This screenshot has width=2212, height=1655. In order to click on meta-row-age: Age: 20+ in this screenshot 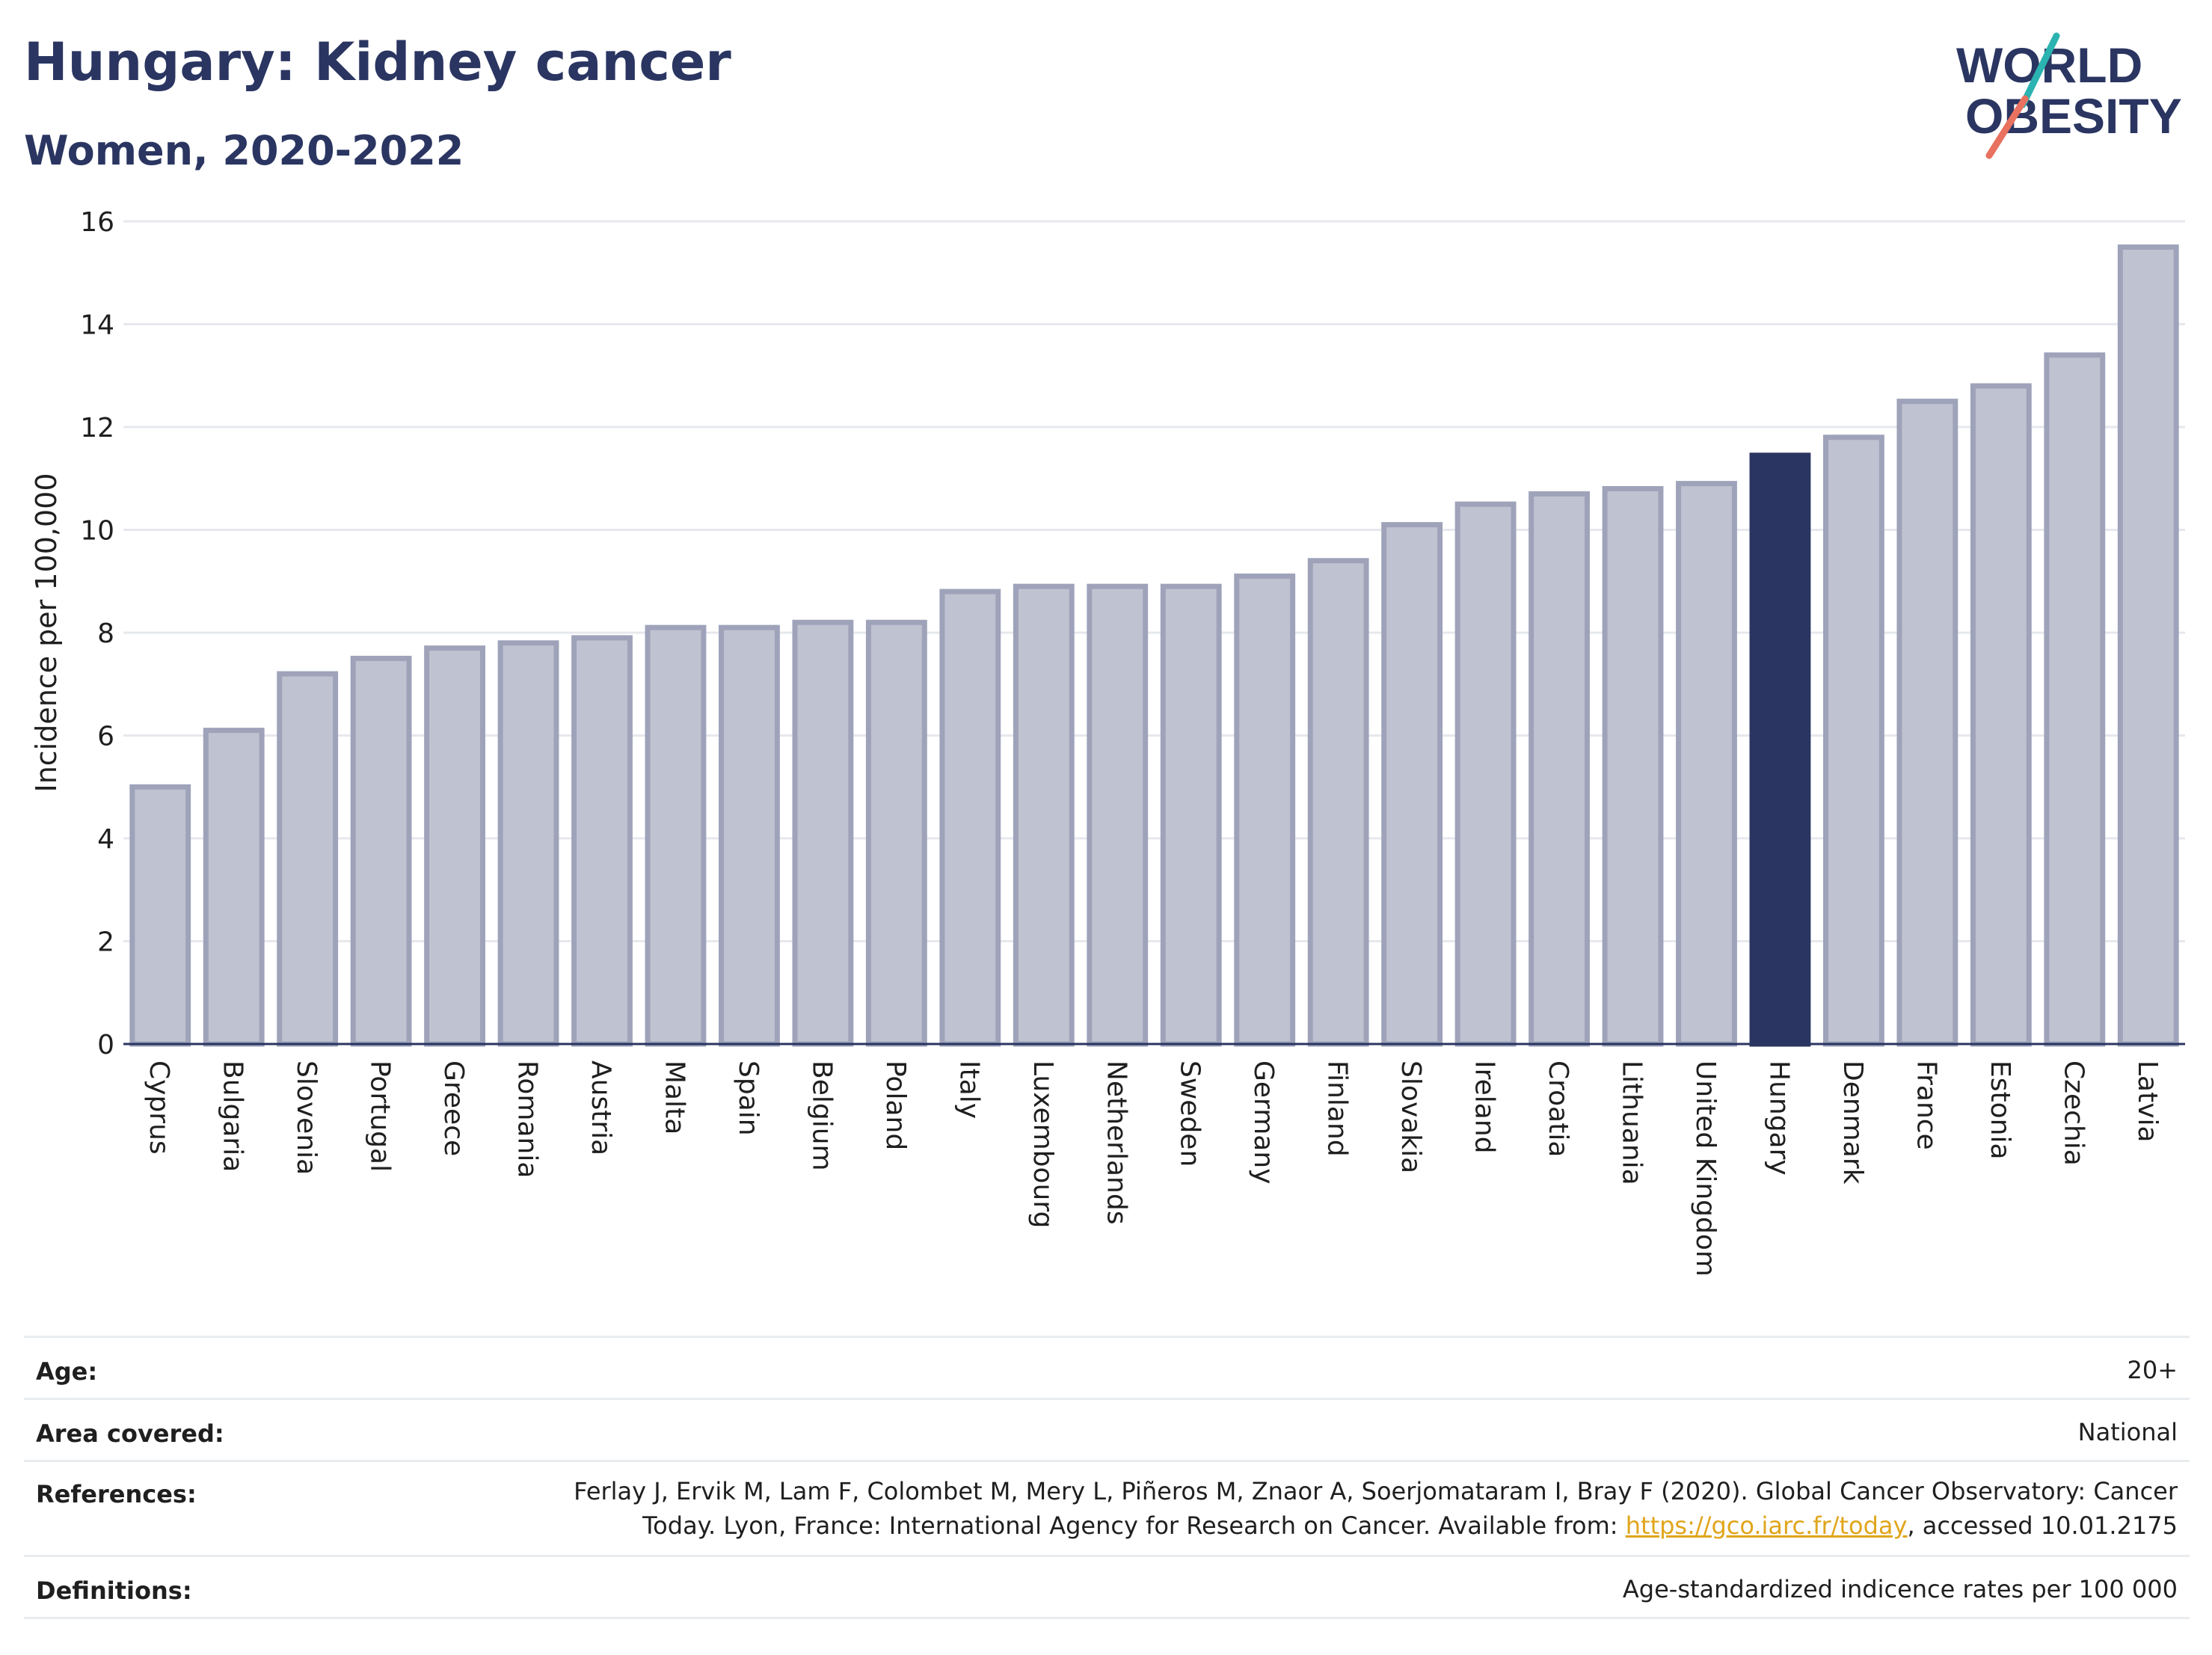, I will do `click(1107, 1367)`.